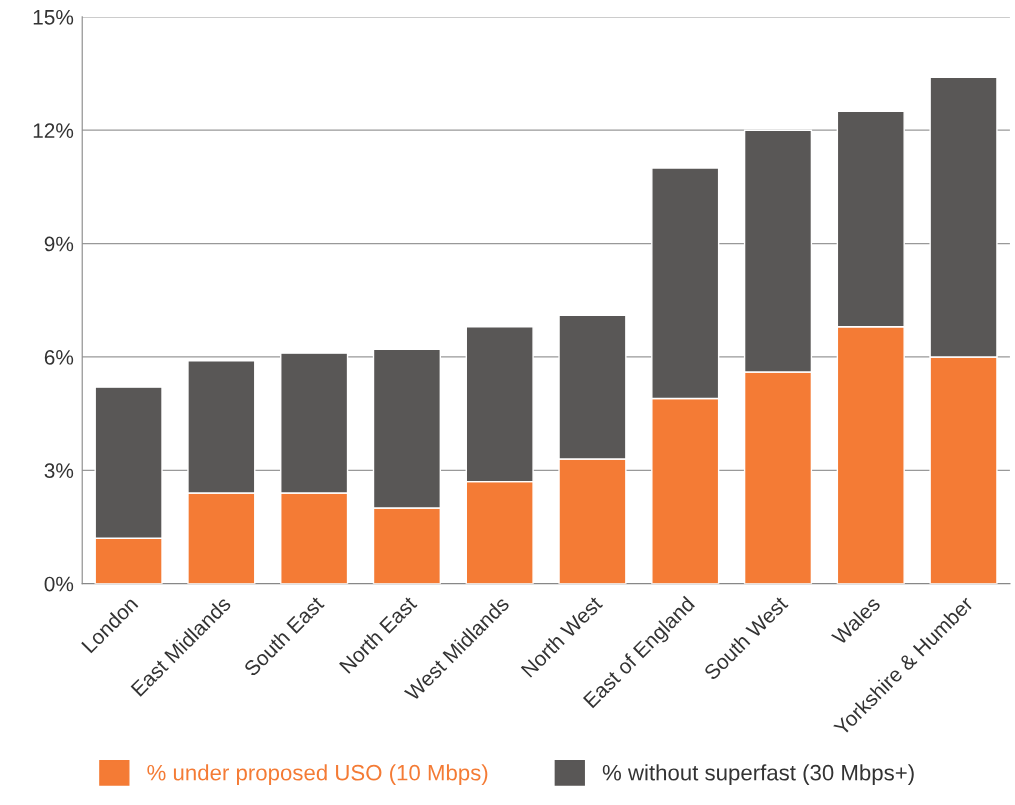 The width and height of the screenshot is (1015, 805). What do you see at coordinates (59, 584) in the screenshot?
I see `y-tick-label: 0%` at bounding box center [59, 584].